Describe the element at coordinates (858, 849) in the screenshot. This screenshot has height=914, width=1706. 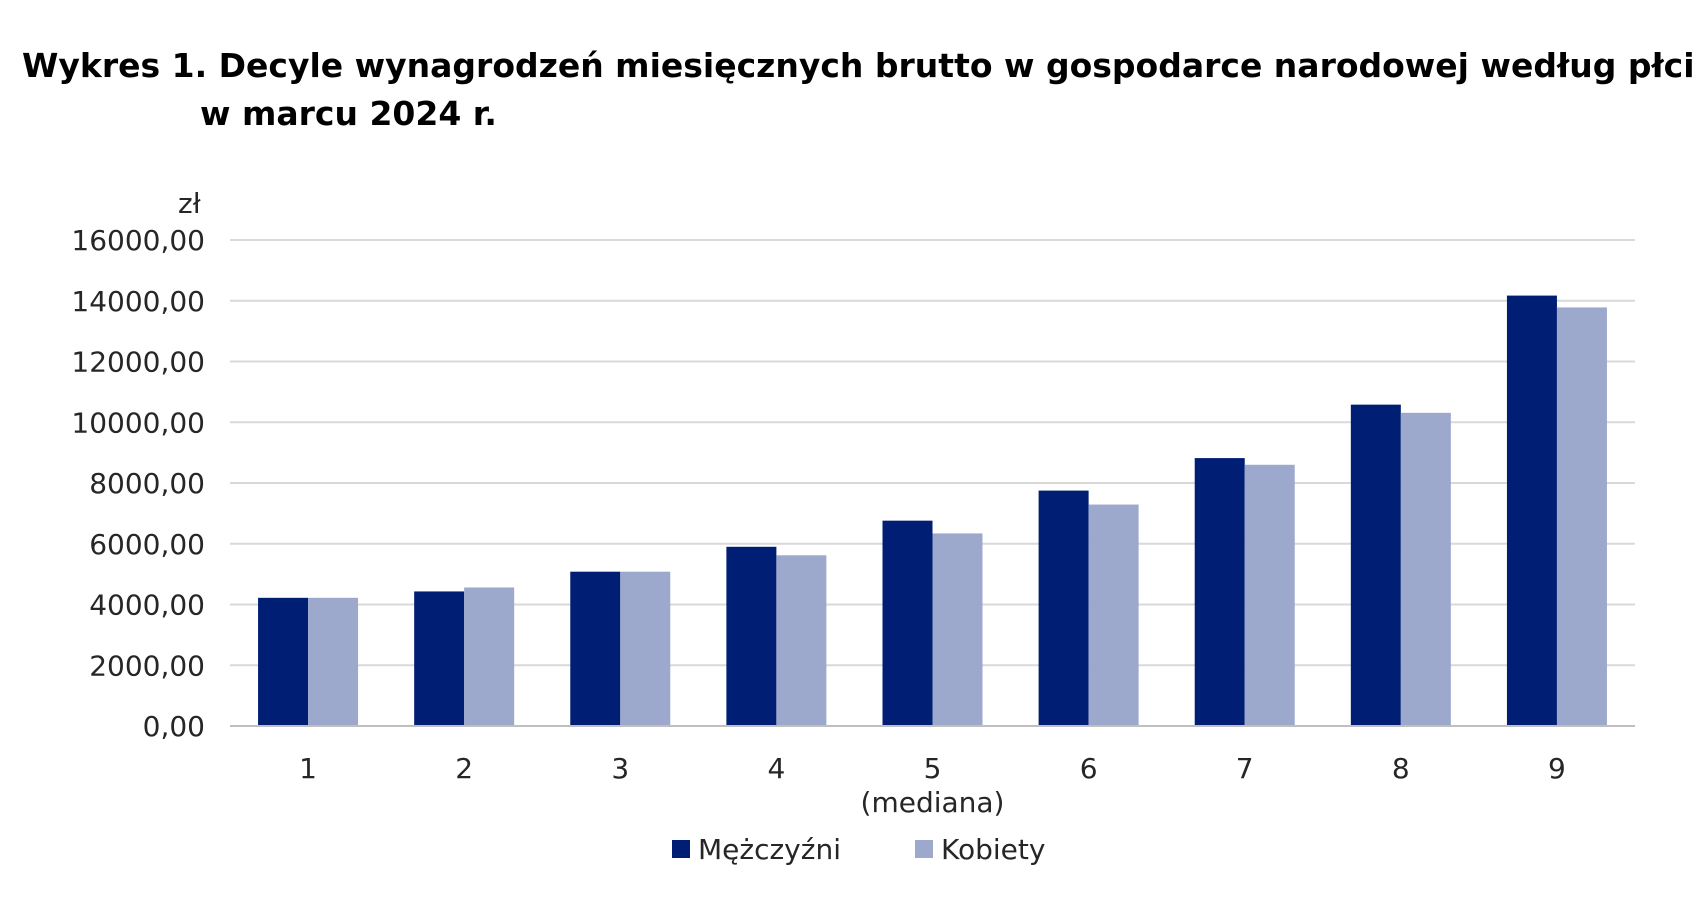
I see `legend: Mężczyźni Kobiety` at that location.